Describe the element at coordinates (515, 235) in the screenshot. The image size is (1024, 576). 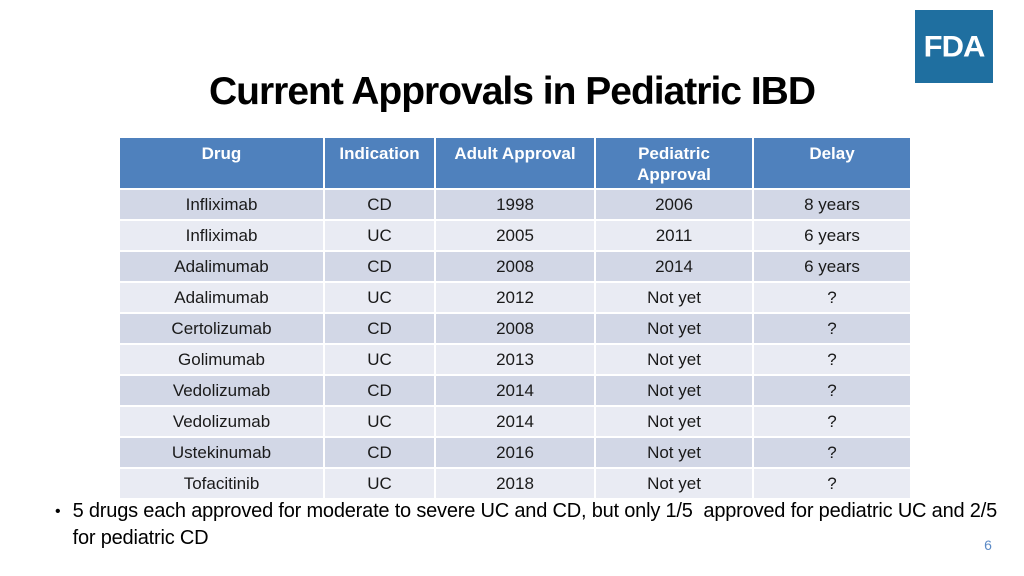
I see `table-cell: 2005` at that location.